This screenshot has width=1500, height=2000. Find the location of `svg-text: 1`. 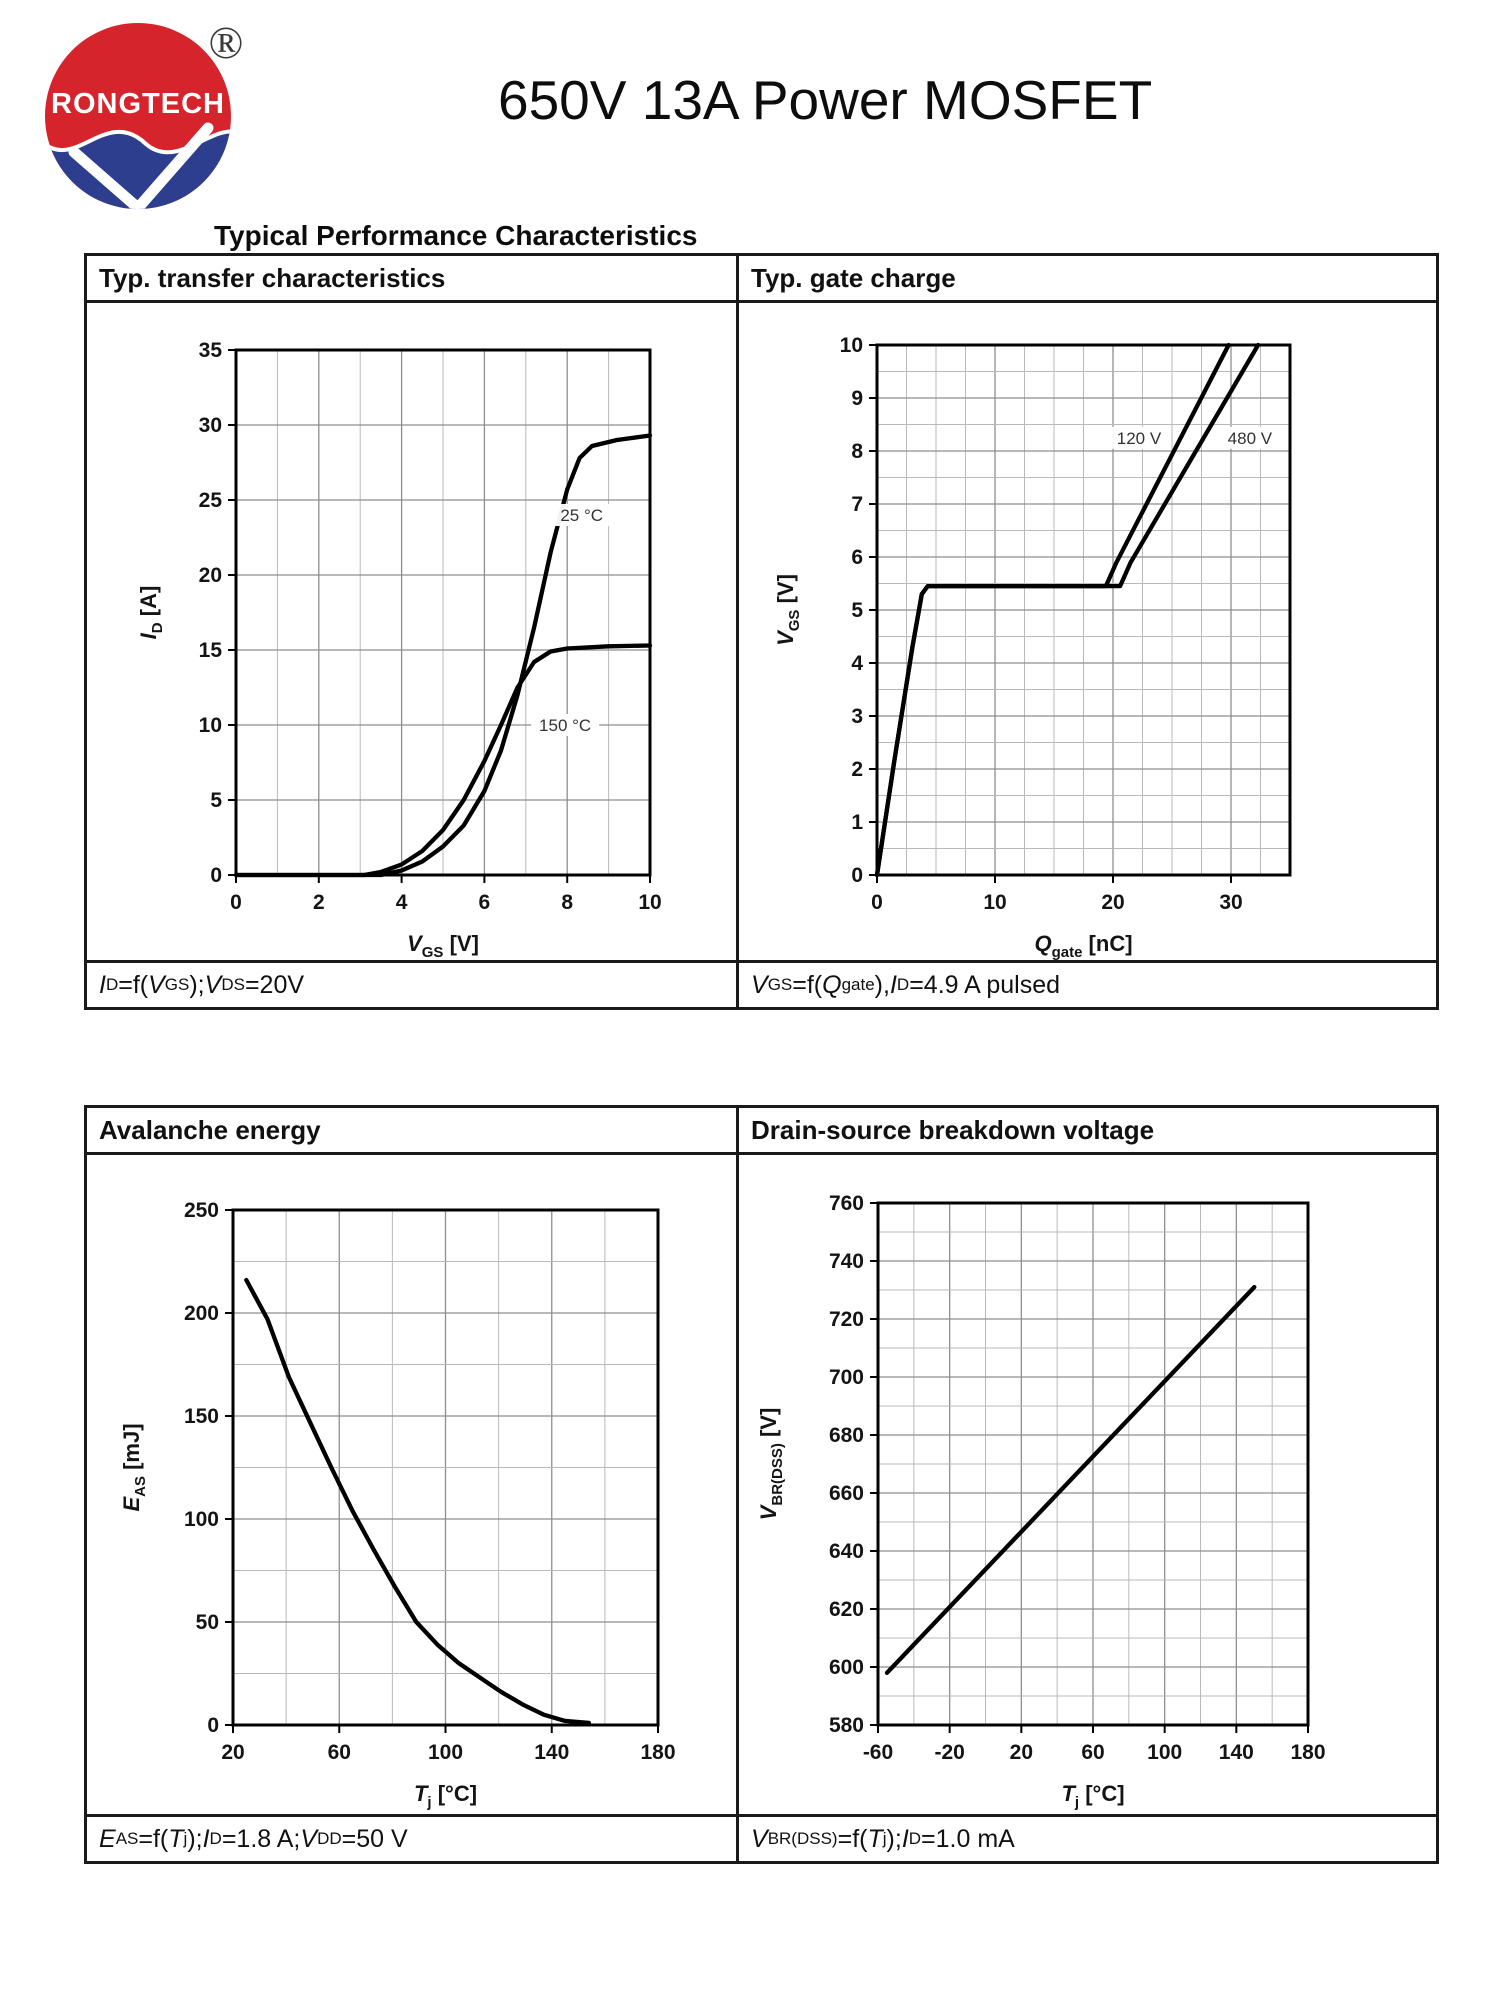

svg-text: 1 is located at coordinates (857, 822).